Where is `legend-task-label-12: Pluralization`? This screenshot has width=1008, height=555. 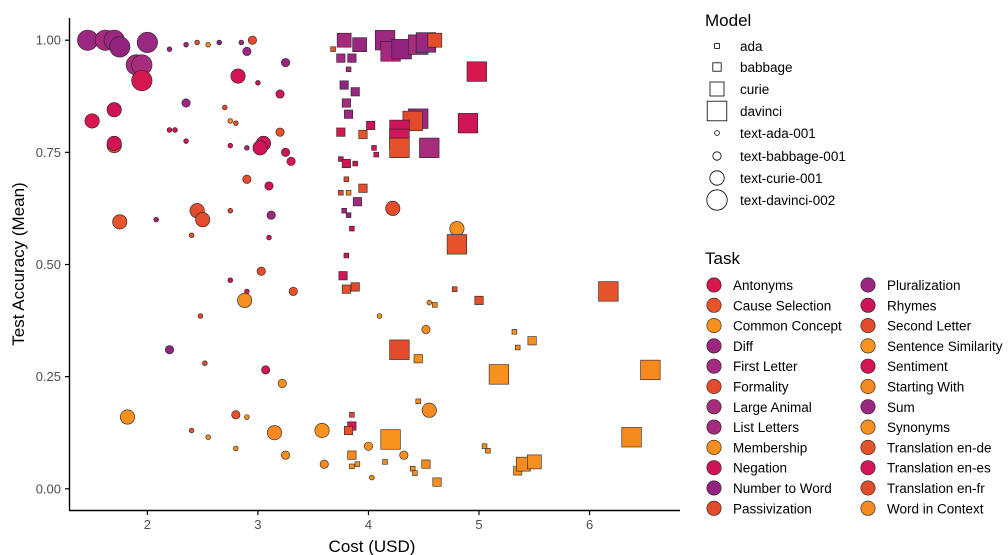
legend-task-label-12: Pluralization is located at coordinates (924, 285).